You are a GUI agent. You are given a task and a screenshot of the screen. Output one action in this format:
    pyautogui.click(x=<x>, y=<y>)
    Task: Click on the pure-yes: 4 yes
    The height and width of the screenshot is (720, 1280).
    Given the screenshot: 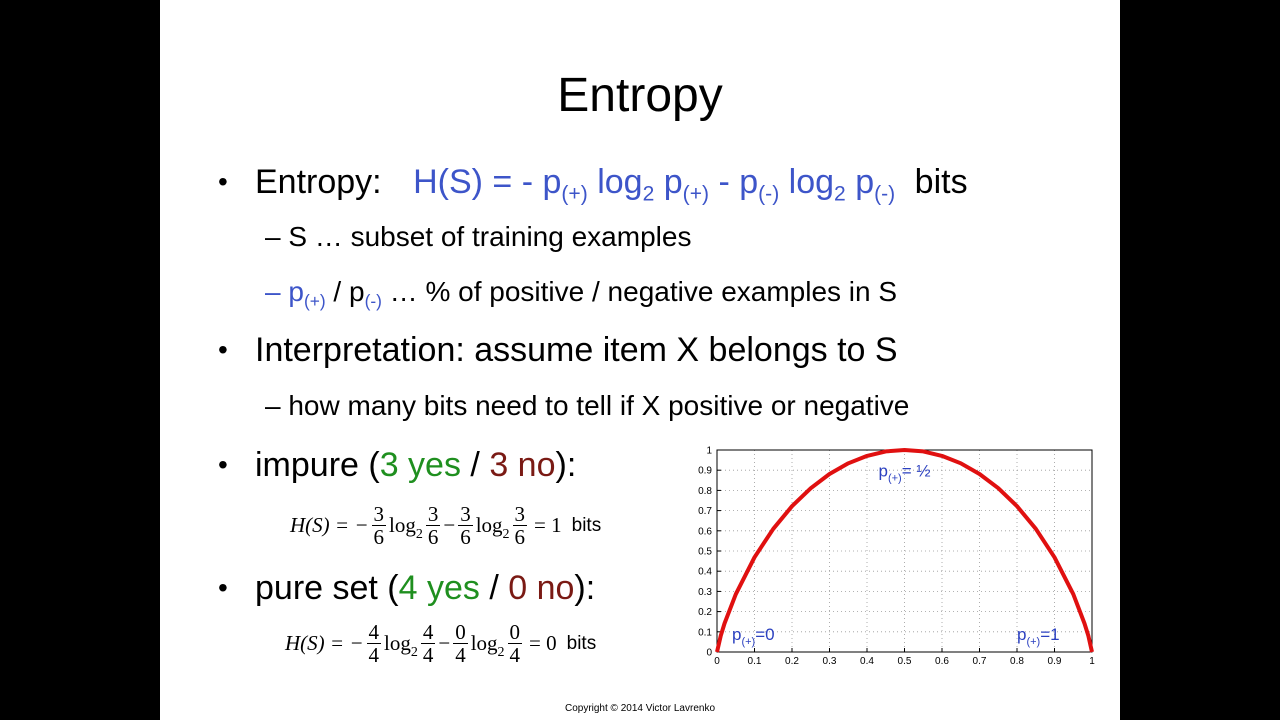 What is the action you would take?
    pyautogui.click(x=439, y=588)
    